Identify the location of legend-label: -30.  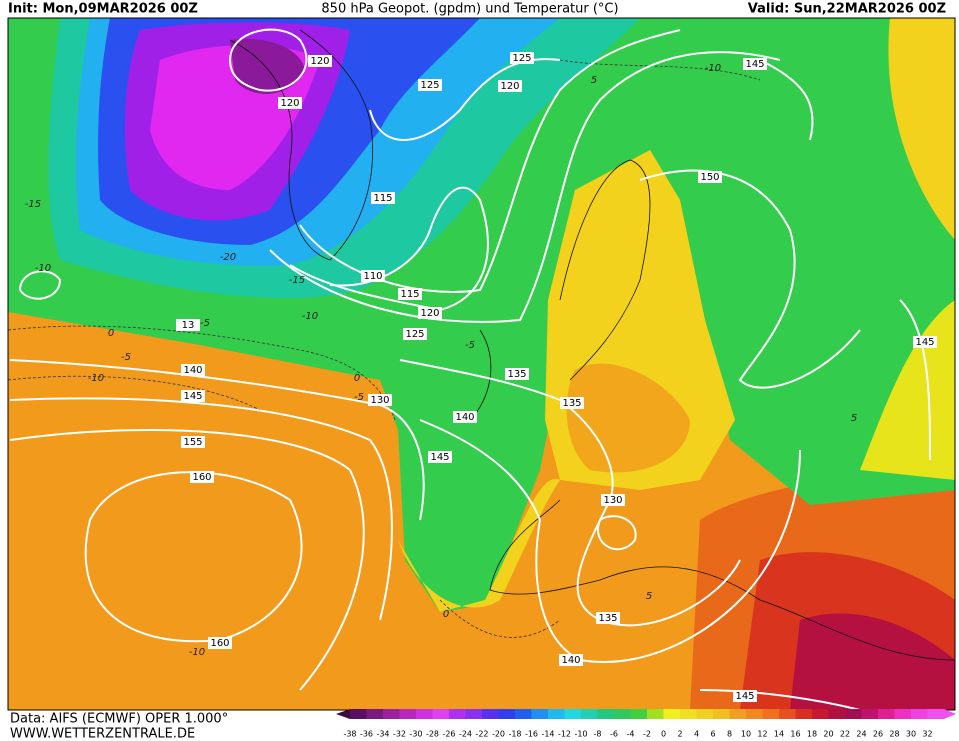
(415, 734).